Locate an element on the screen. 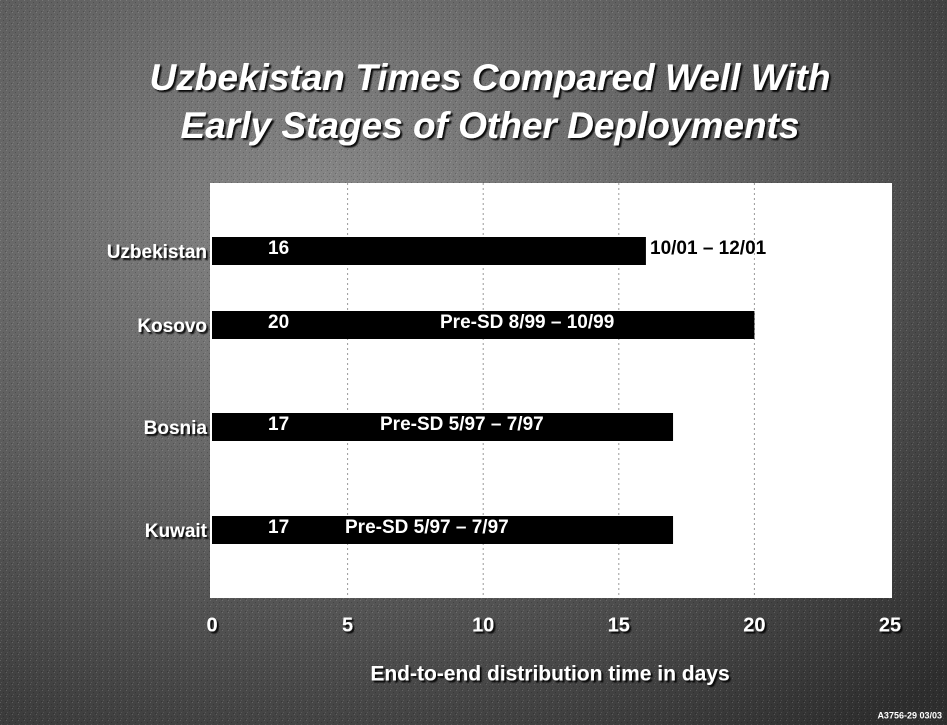 This screenshot has height=725, width=947. annotation: 10/01 – 12/01 is located at coordinates (708, 248).